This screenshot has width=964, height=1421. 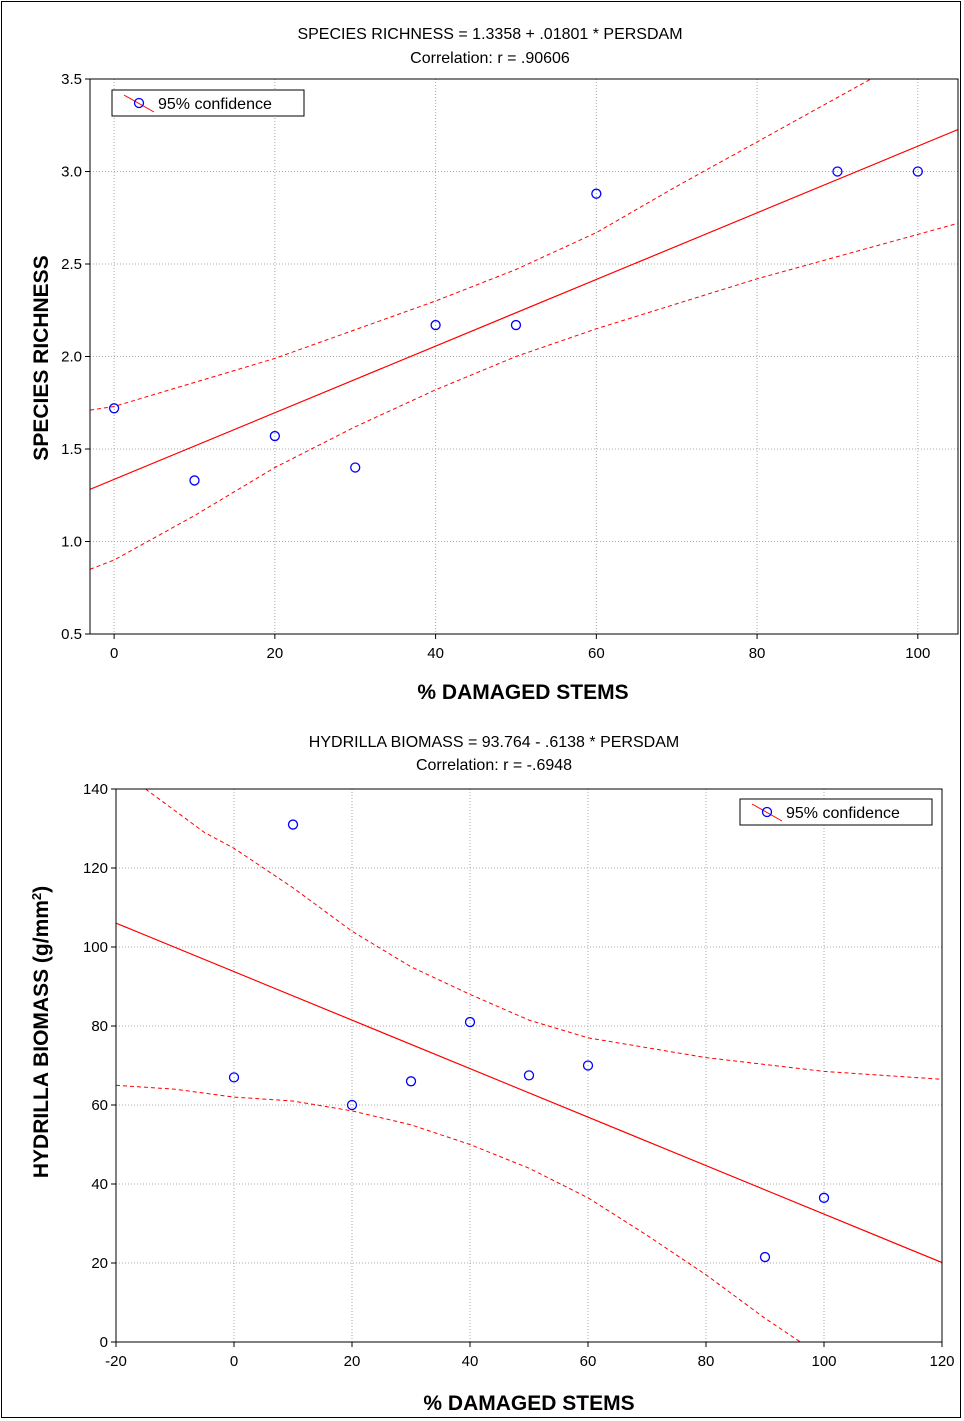 I want to click on chart-2-legend-label: 95% confidence, so click(x=843, y=813).